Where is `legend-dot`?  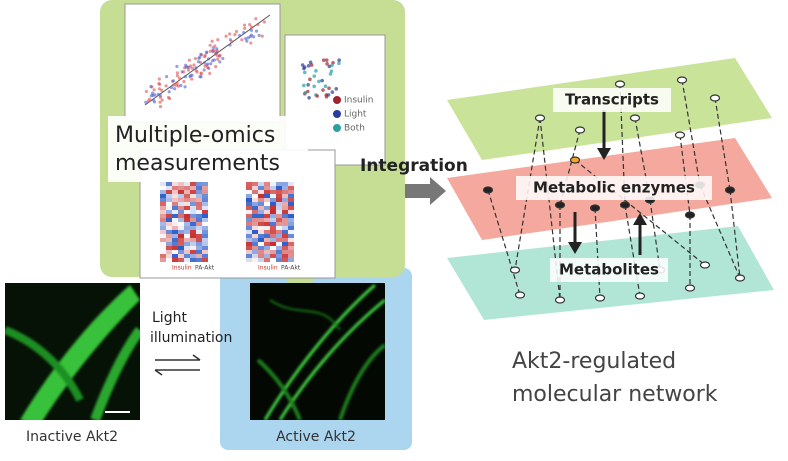
legend-dot is located at coordinates (337, 114).